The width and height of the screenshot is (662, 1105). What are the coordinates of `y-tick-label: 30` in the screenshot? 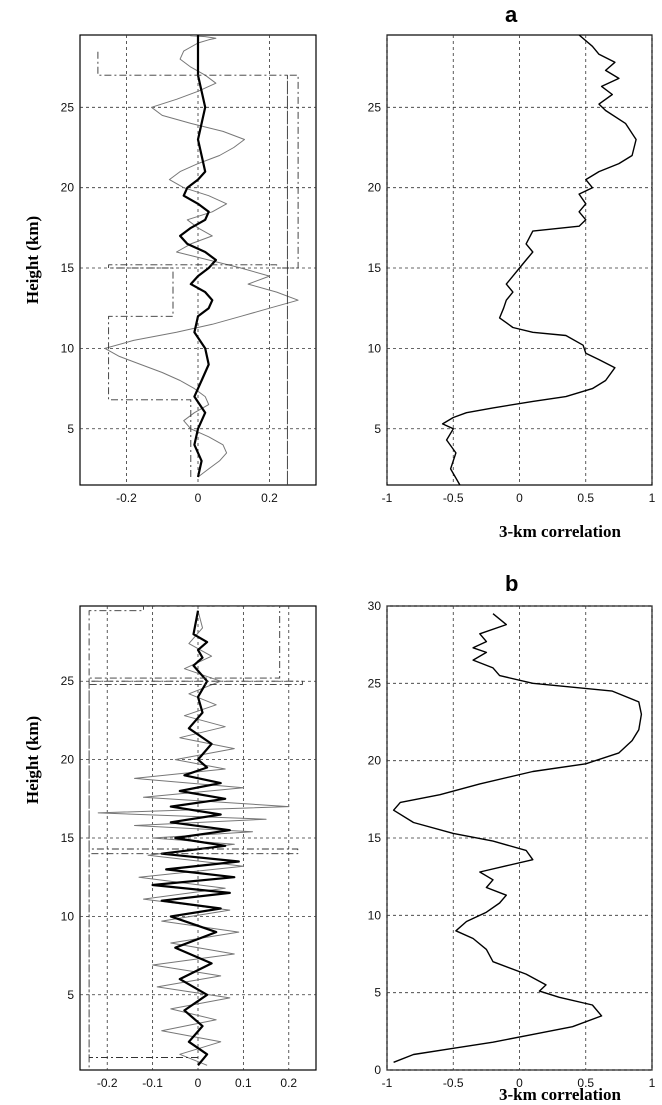 It's located at (375, 606).